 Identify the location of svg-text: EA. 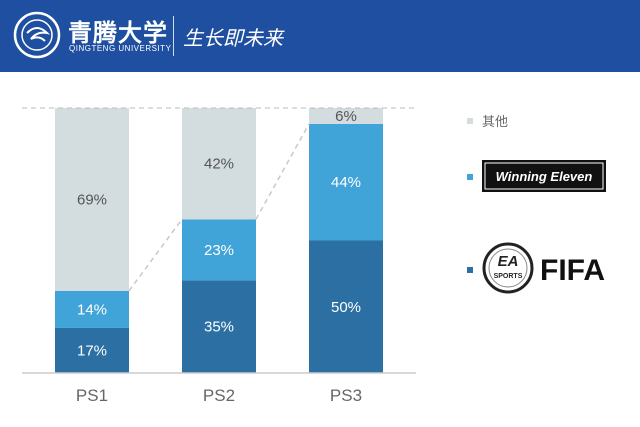
(508, 261).